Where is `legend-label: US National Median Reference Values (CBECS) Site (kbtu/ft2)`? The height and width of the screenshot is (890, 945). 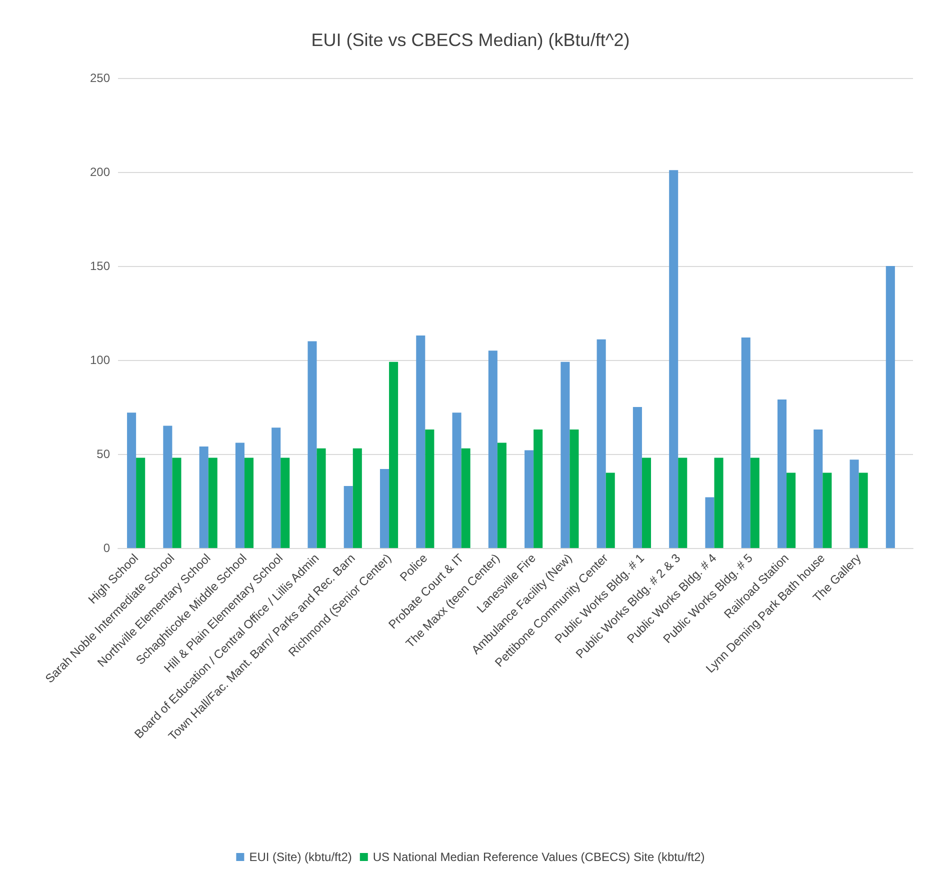
legend-label: US National Median Reference Values (CBECS) Site (kbtu/ft2) is located at coordinates (538, 857).